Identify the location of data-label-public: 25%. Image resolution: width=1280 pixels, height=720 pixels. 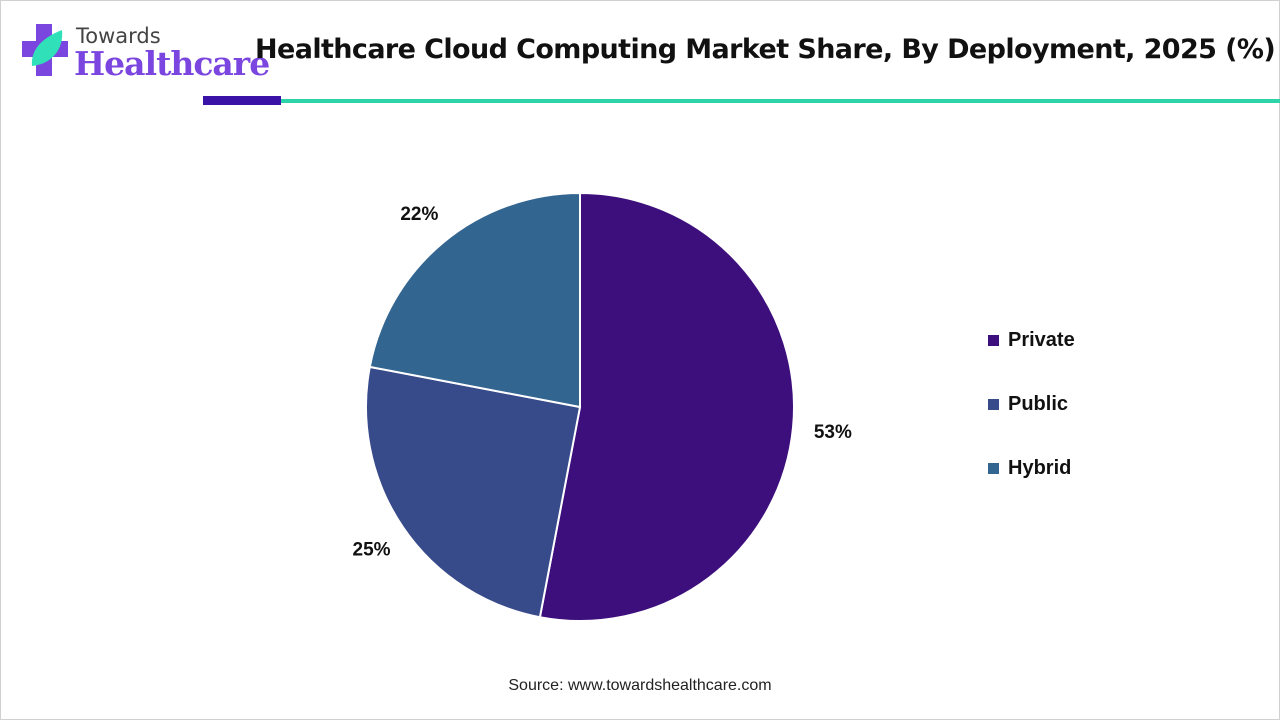
(372, 550).